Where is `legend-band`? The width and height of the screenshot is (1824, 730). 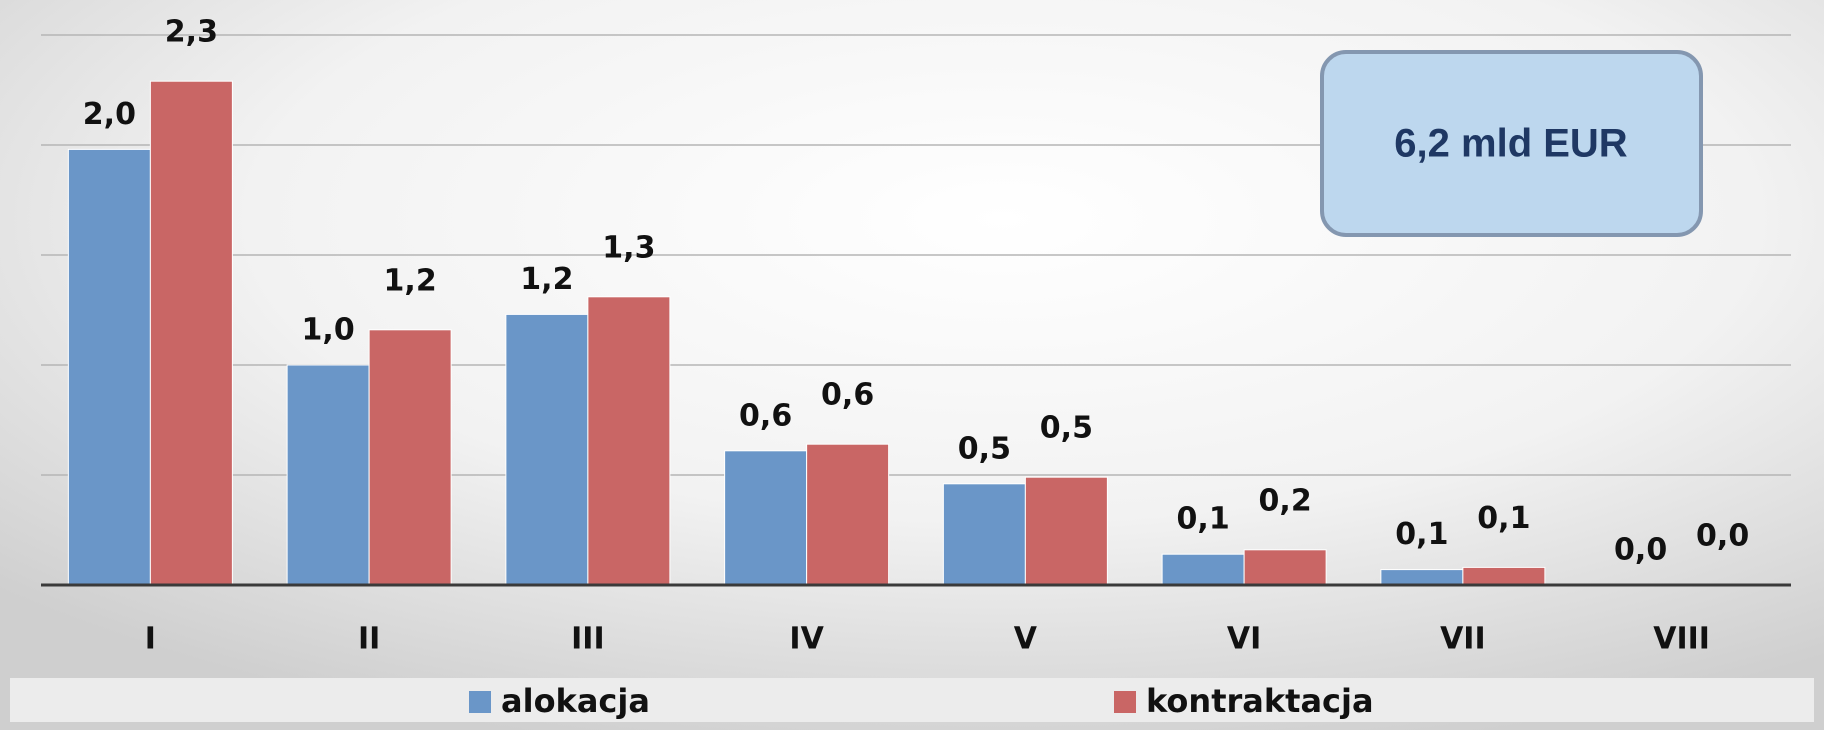 legend-band is located at coordinates (912, 700).